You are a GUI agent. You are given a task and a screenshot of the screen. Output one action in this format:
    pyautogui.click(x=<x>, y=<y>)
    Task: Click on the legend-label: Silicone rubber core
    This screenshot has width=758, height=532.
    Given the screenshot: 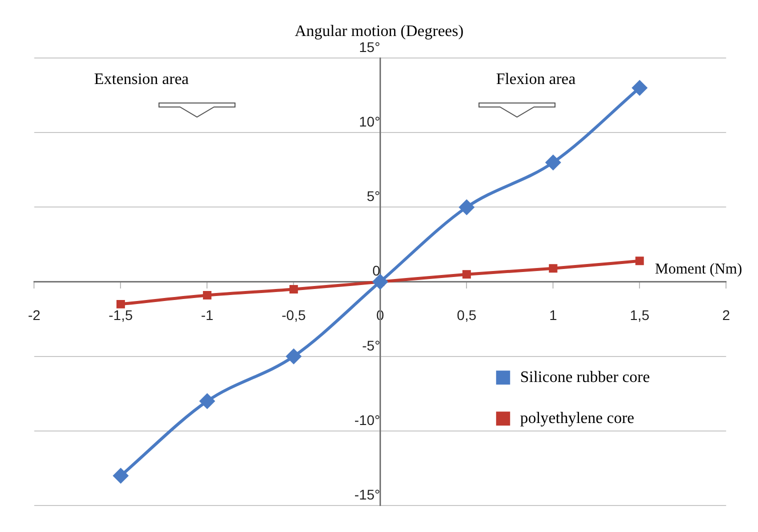 What is the action you would take?
    pyautogui.click(x=585, y=377)
    